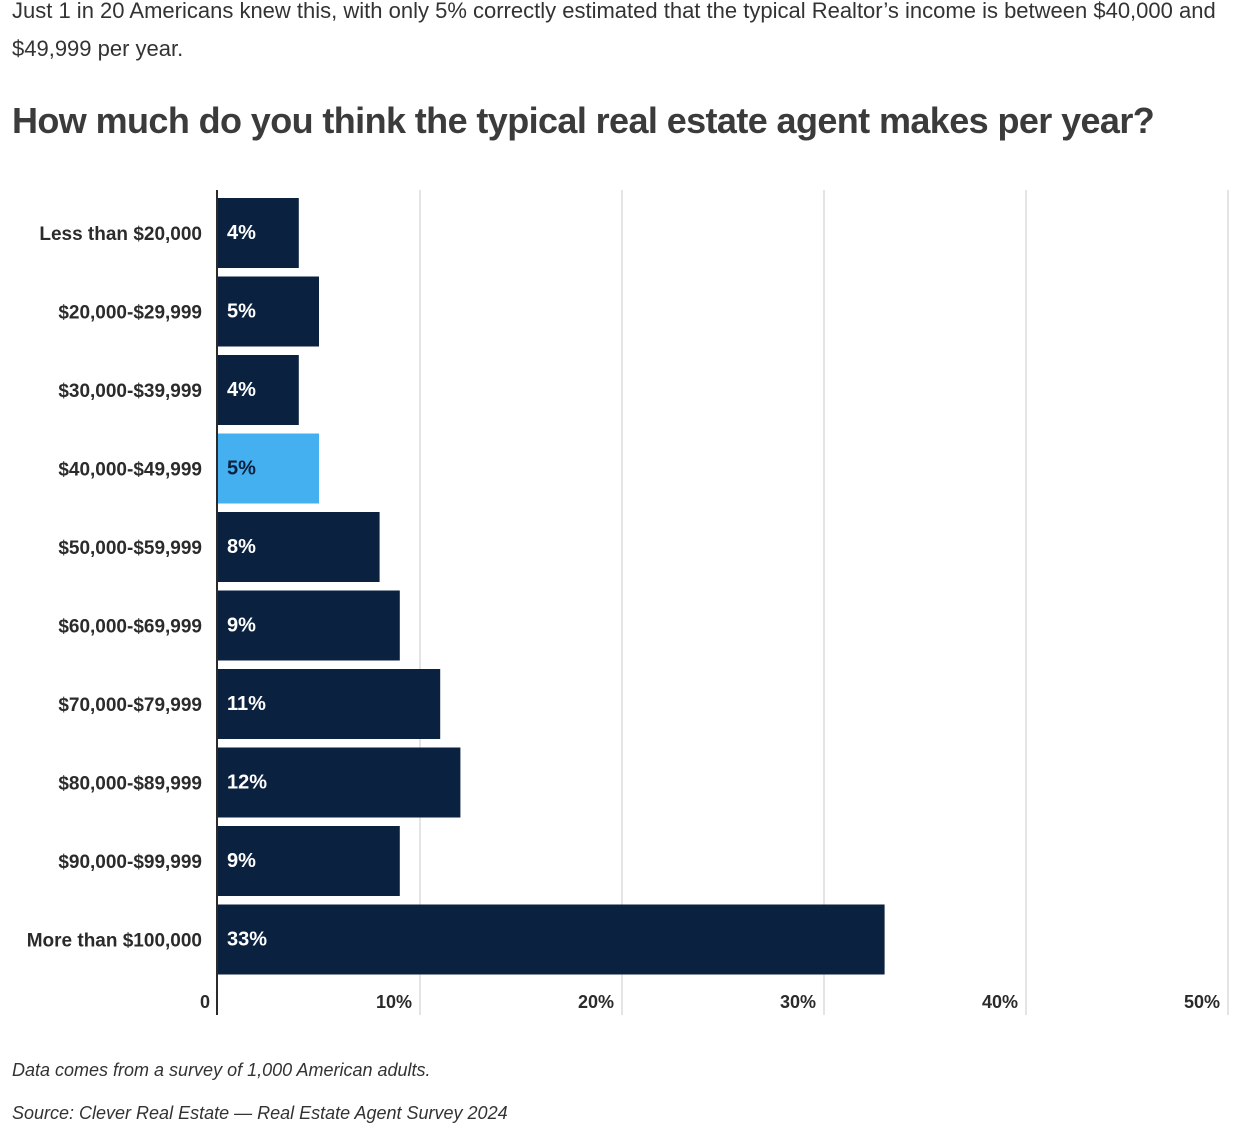  I want to click on category-label: $30,000-$39,999, so click(130, 391).